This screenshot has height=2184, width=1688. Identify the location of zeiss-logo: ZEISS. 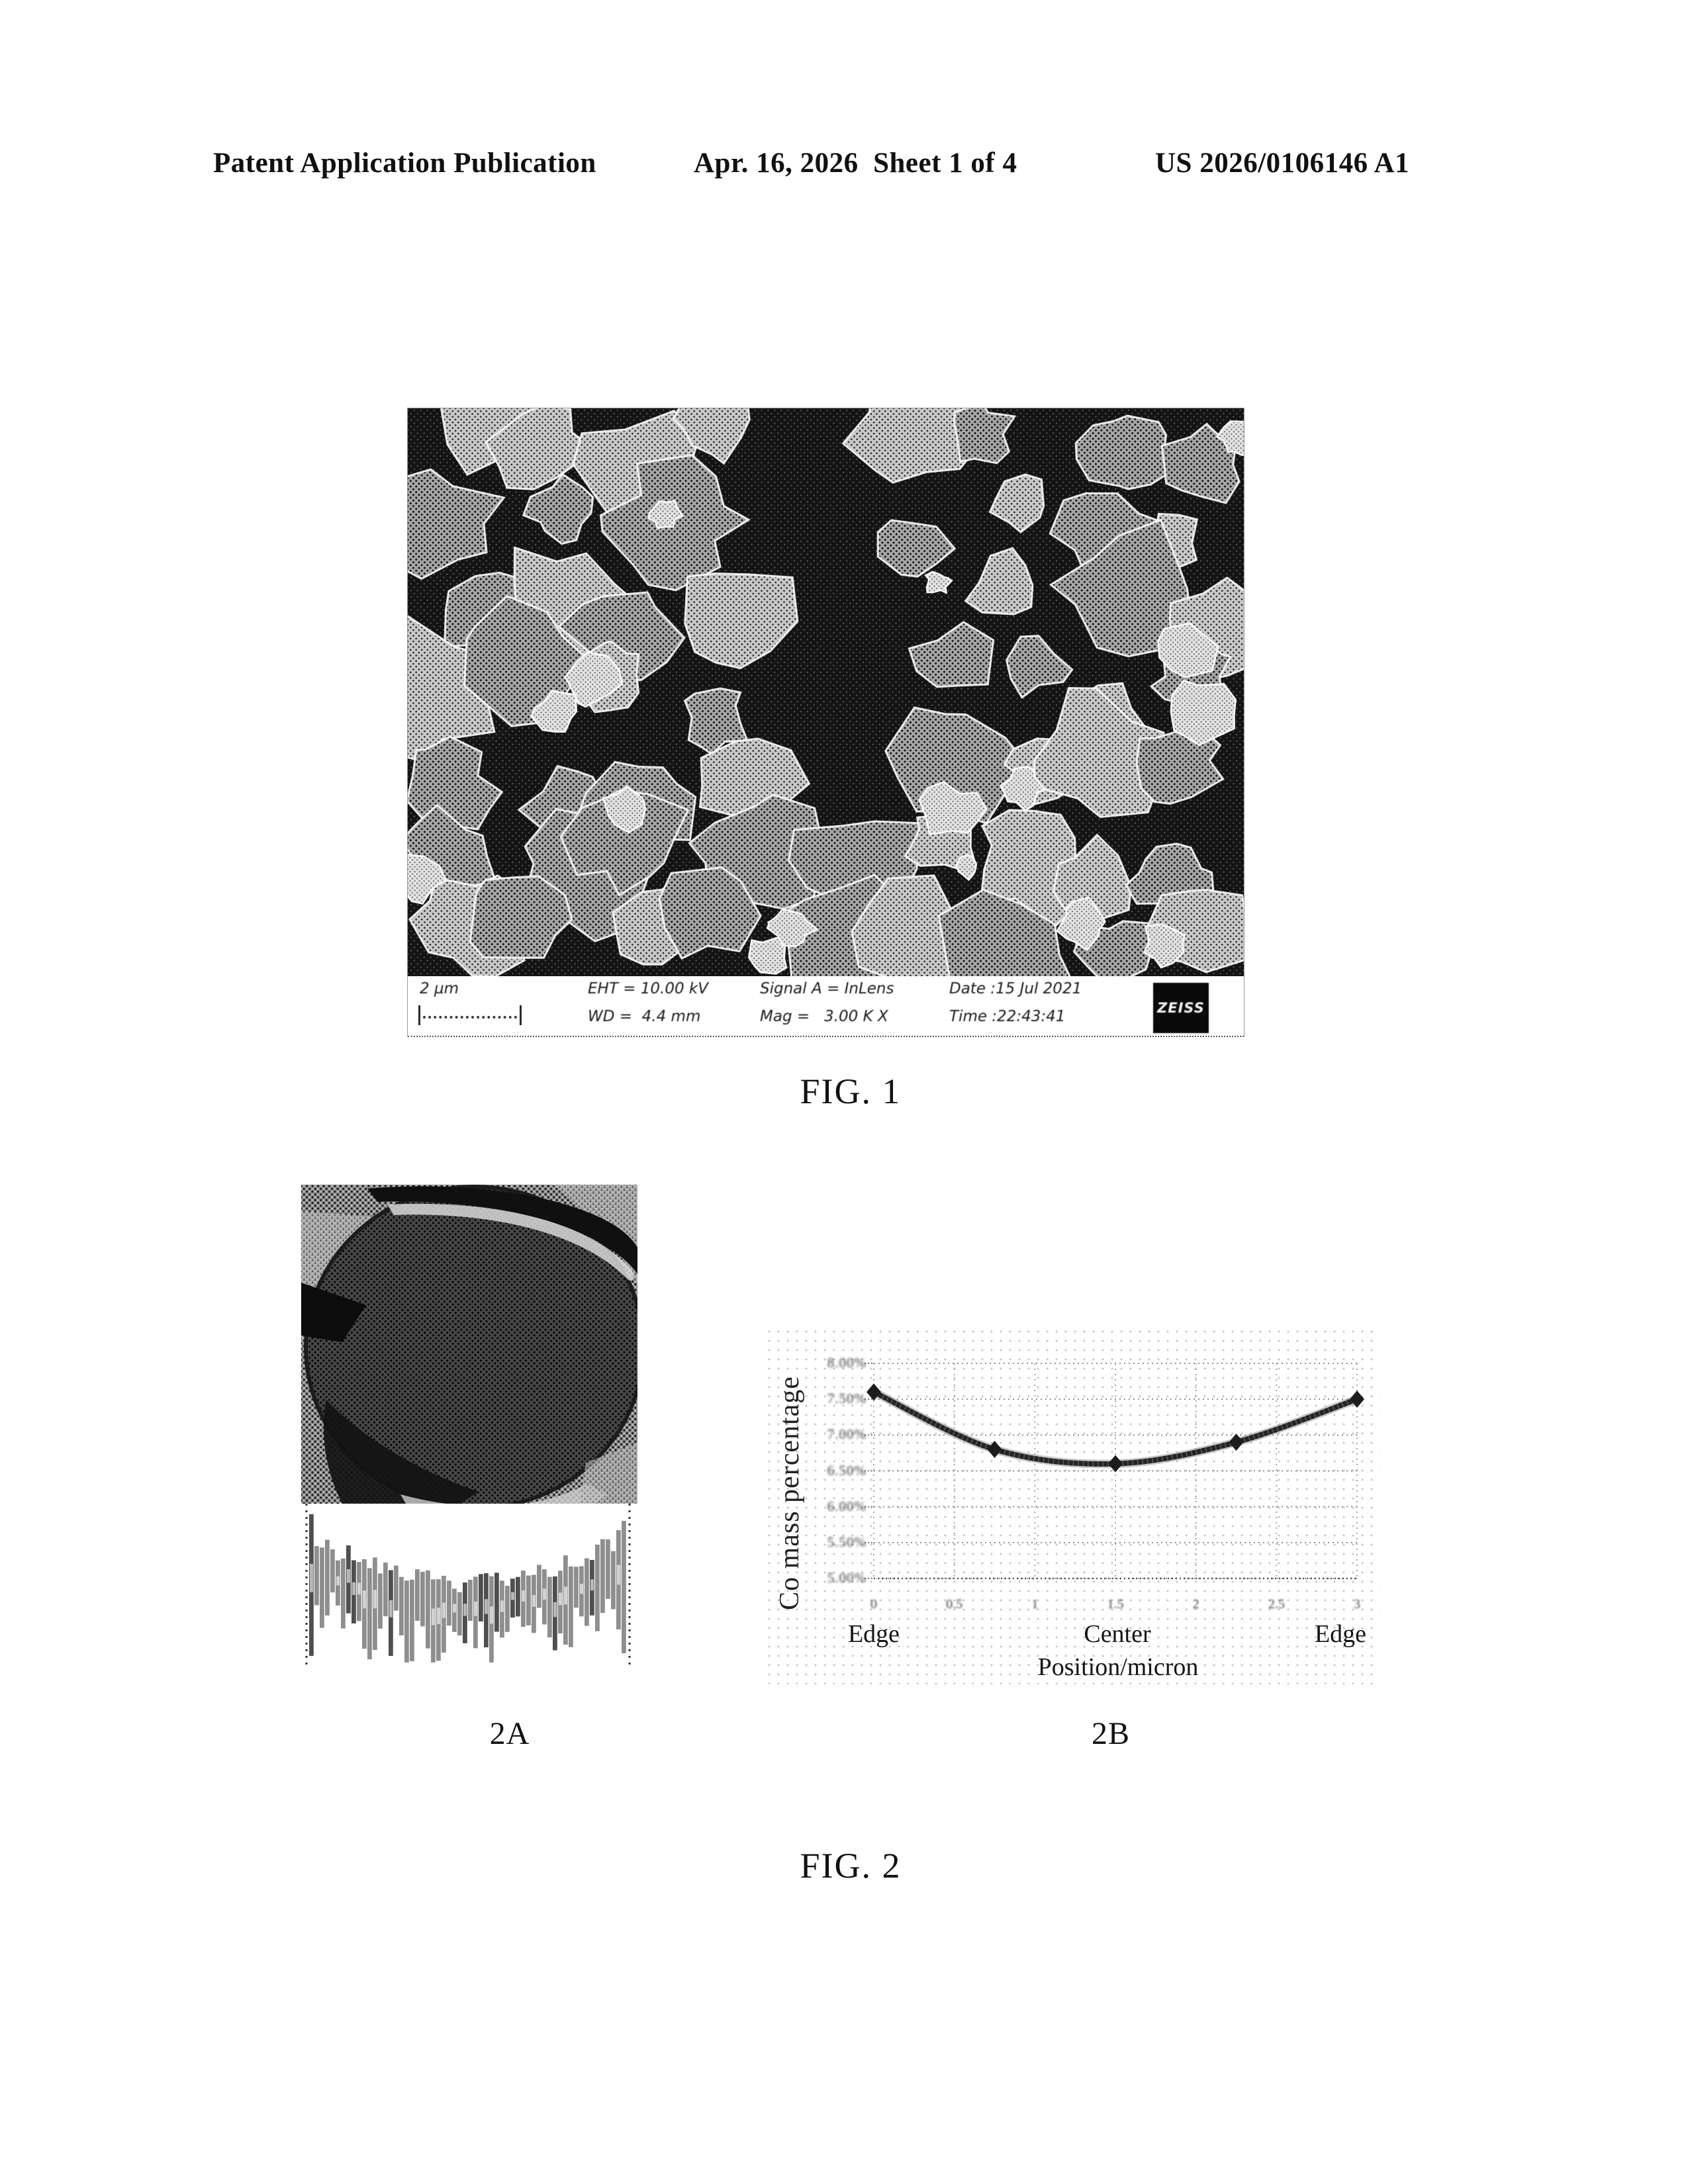
(1181, 1008).